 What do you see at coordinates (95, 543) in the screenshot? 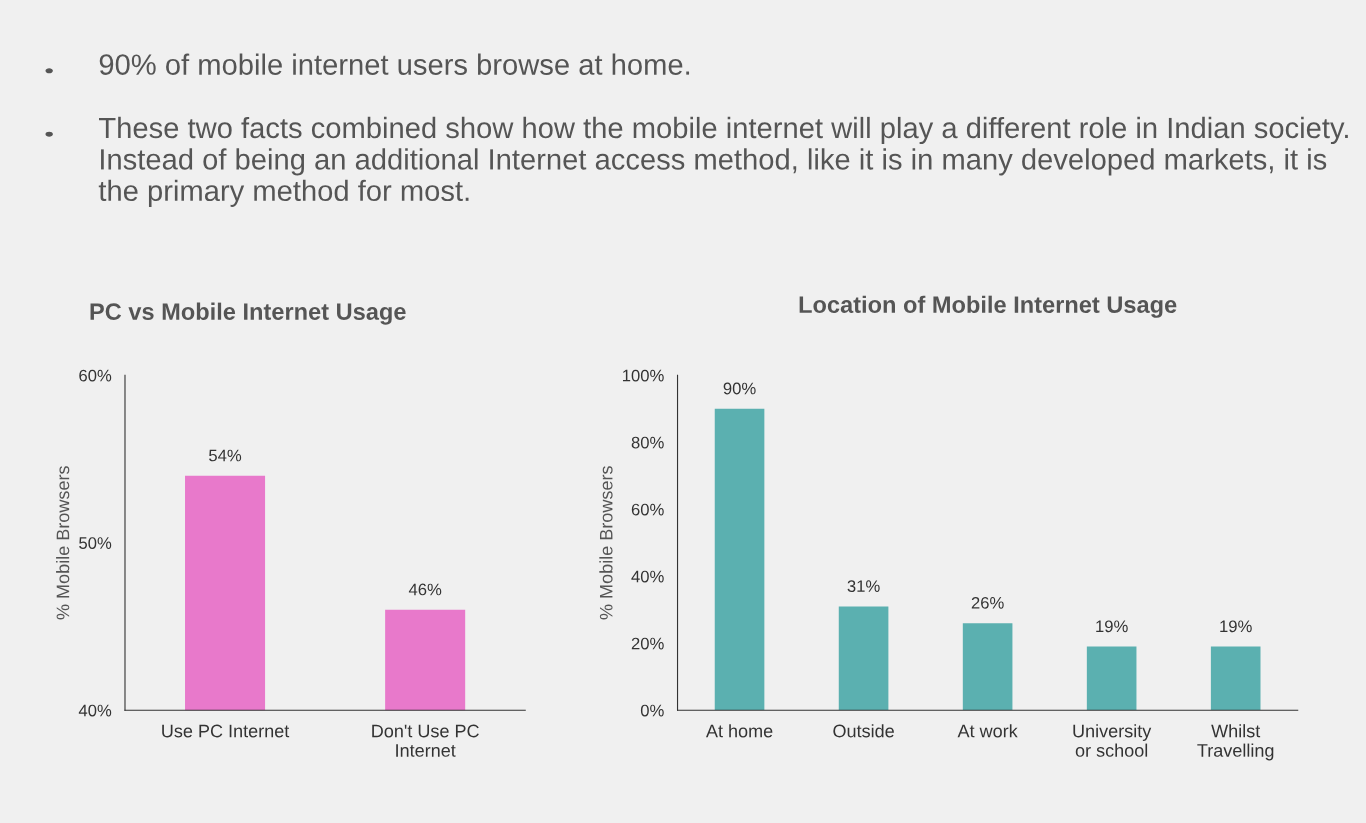
I see `y-tick-label: 50%` at bounding box center [95, 543].